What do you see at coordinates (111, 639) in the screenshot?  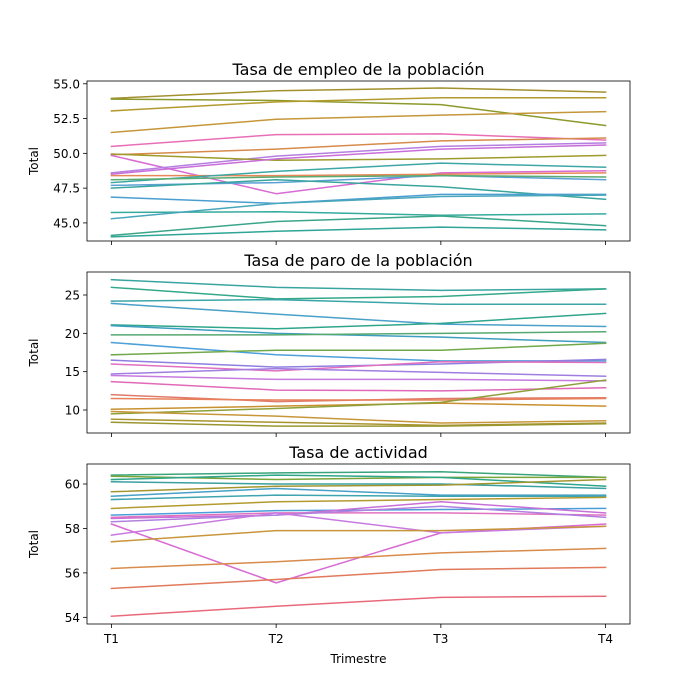 I see `x-tick-label: T1` at bounding box center [111, 639].